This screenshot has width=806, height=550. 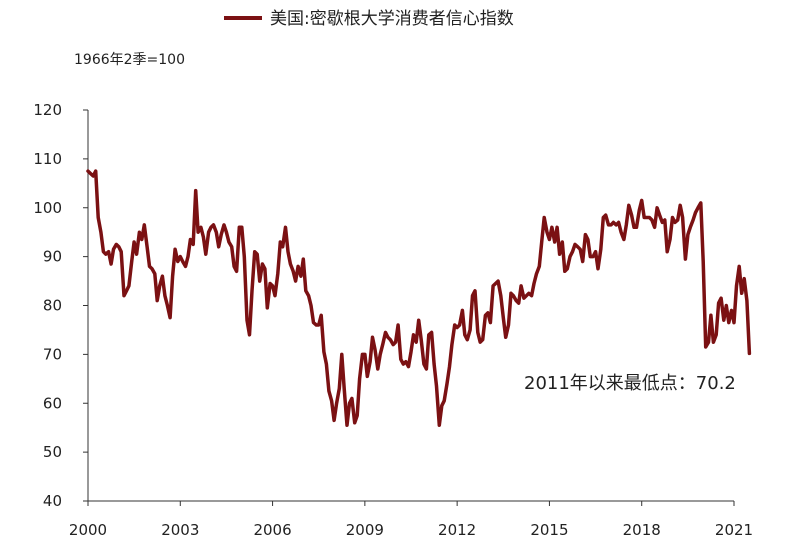 I want to click on y-tick-label: 70, so click(x=52, y=354).